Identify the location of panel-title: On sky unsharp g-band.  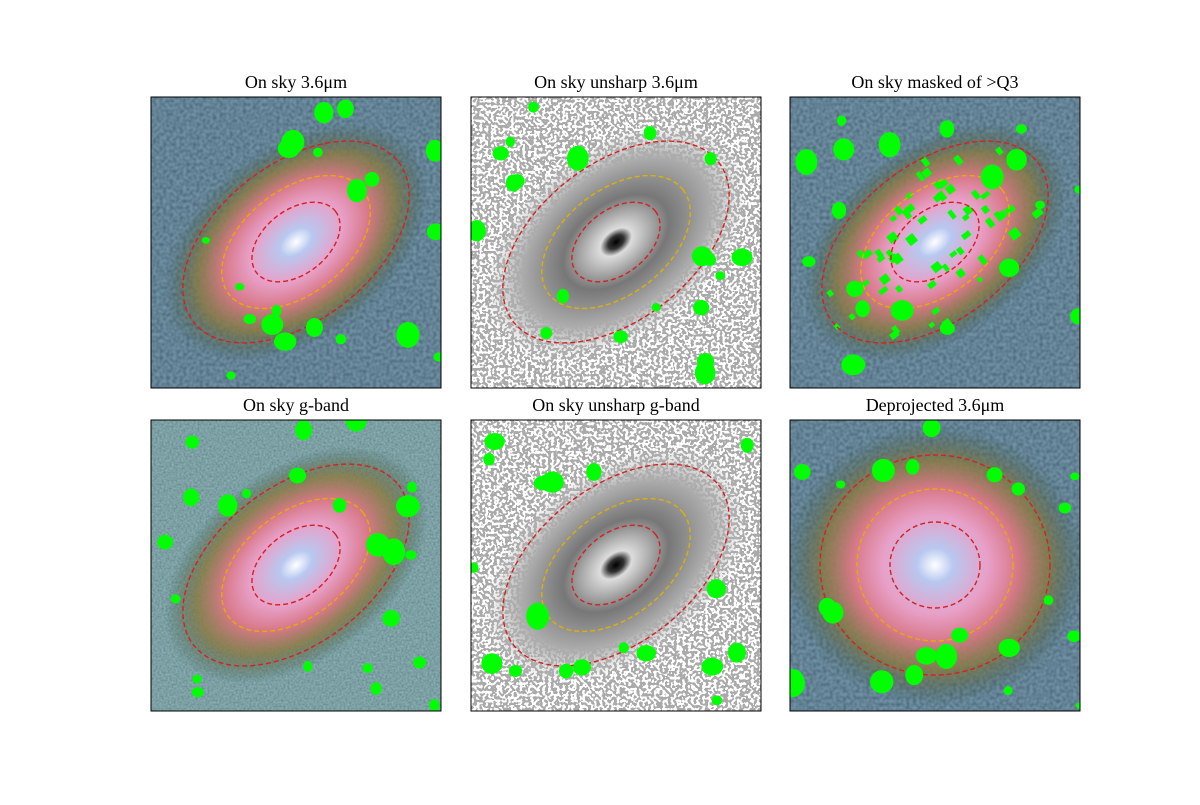
(615, 405).